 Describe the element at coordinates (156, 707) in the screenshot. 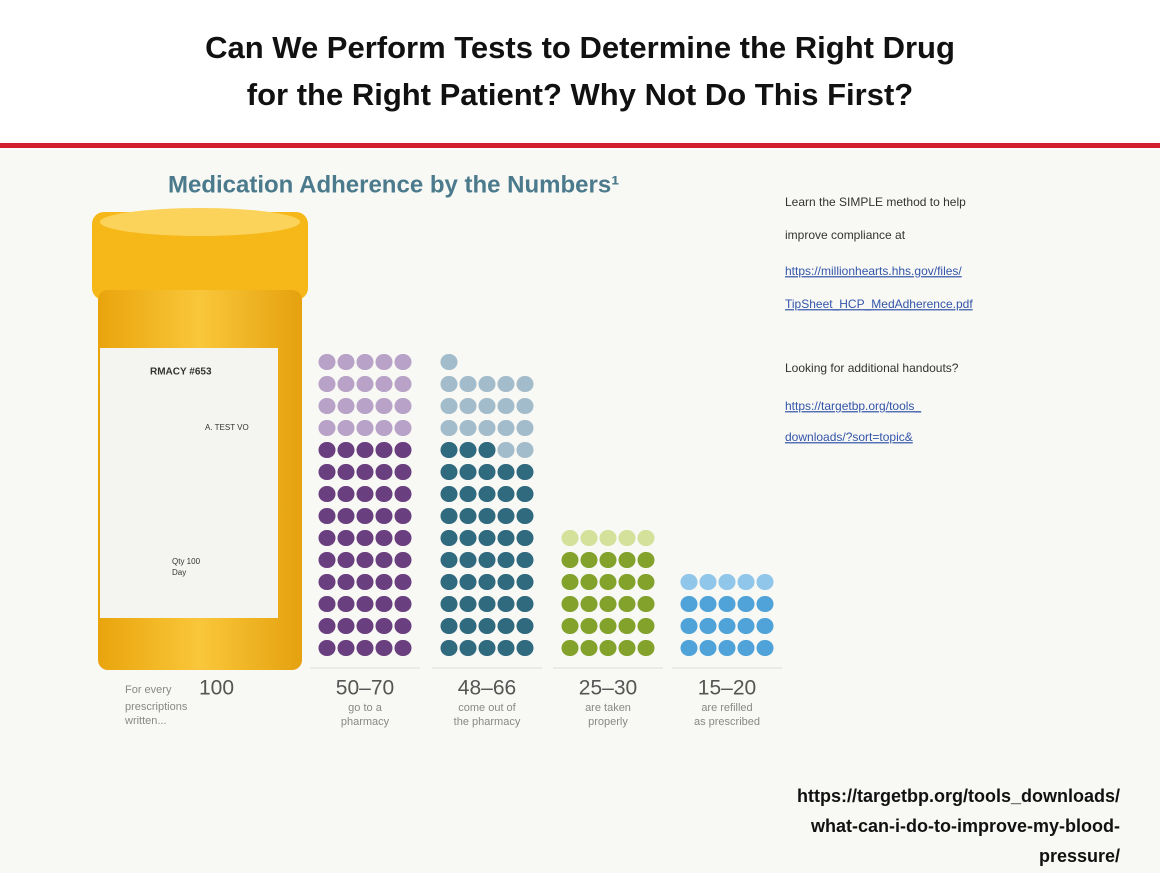

I see `intro-text: prescriptions` at that location.